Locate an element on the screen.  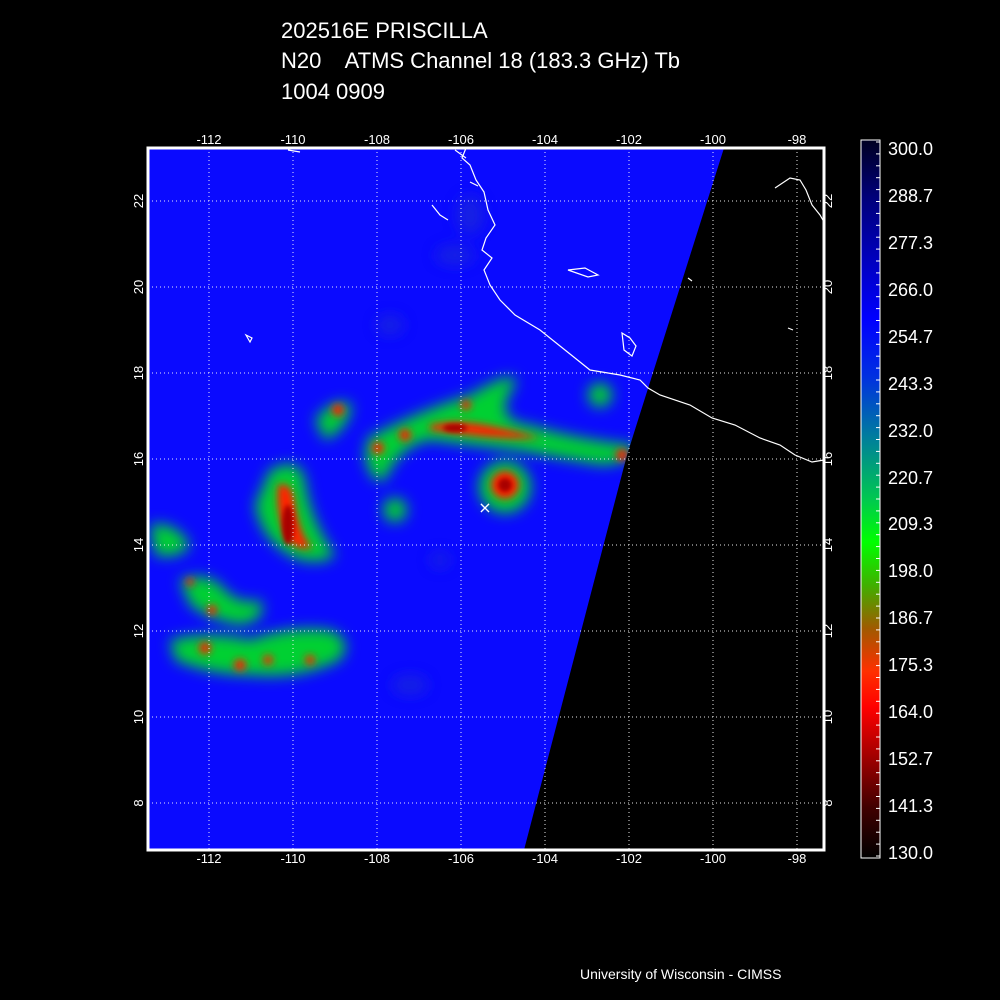
colorbar-label: 254.7 is located at coordinates (911, 336).